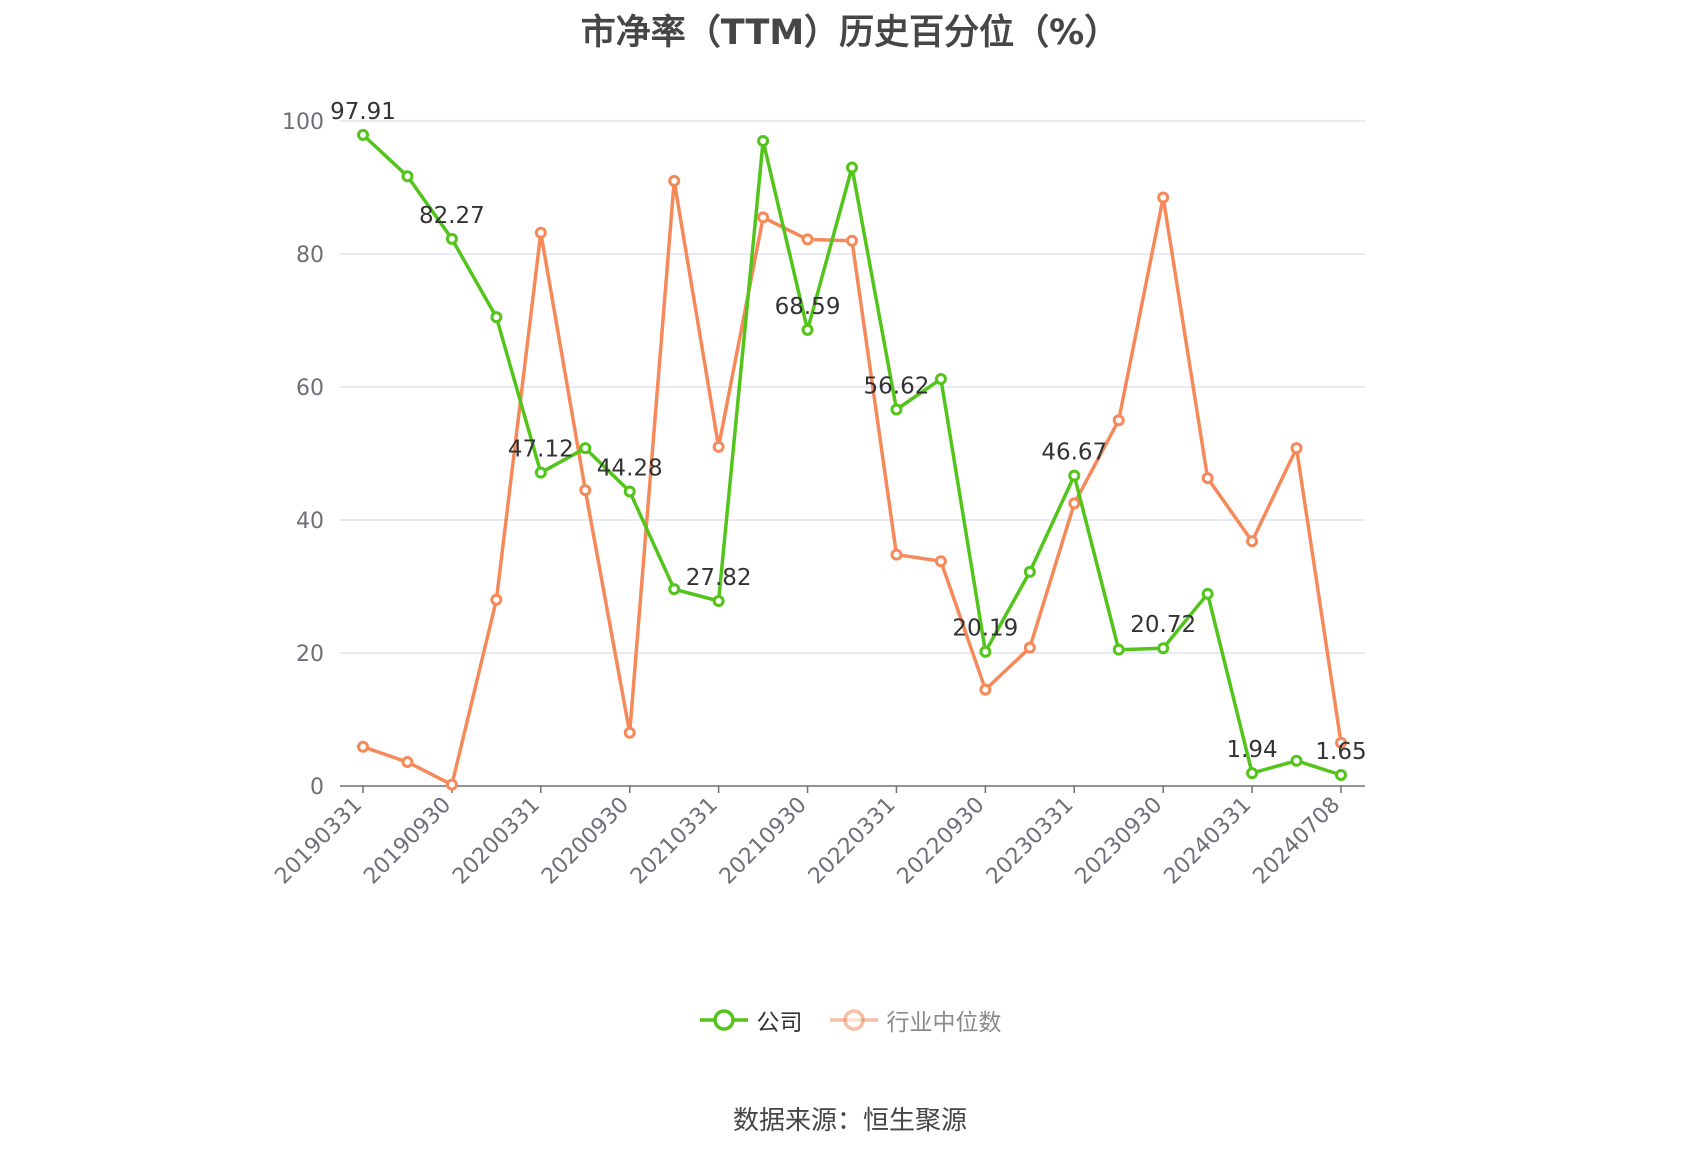 The width and height of the screenshot is (1700, 1150). What do you see at coordinates (779, 1023) in the screenshot?
I see `legend-label: 公司` at bounding box center [779, 1023].